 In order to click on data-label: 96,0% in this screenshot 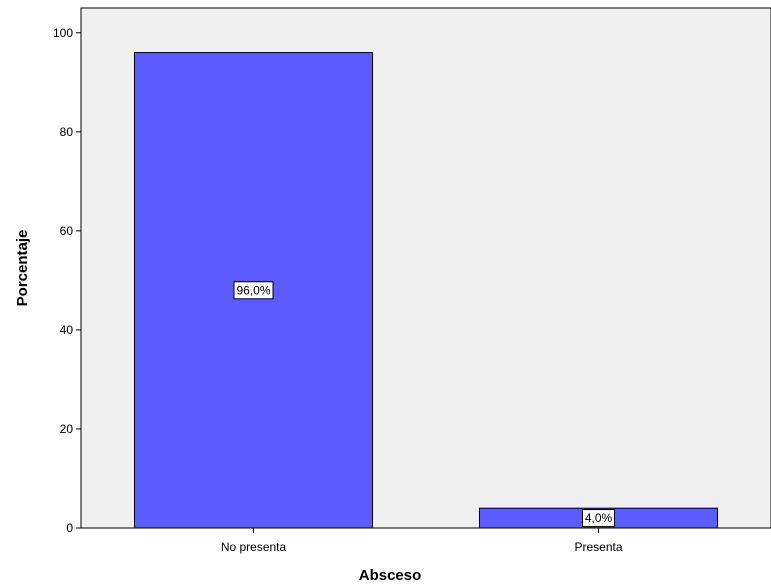, I will do `click(253, 290)`.